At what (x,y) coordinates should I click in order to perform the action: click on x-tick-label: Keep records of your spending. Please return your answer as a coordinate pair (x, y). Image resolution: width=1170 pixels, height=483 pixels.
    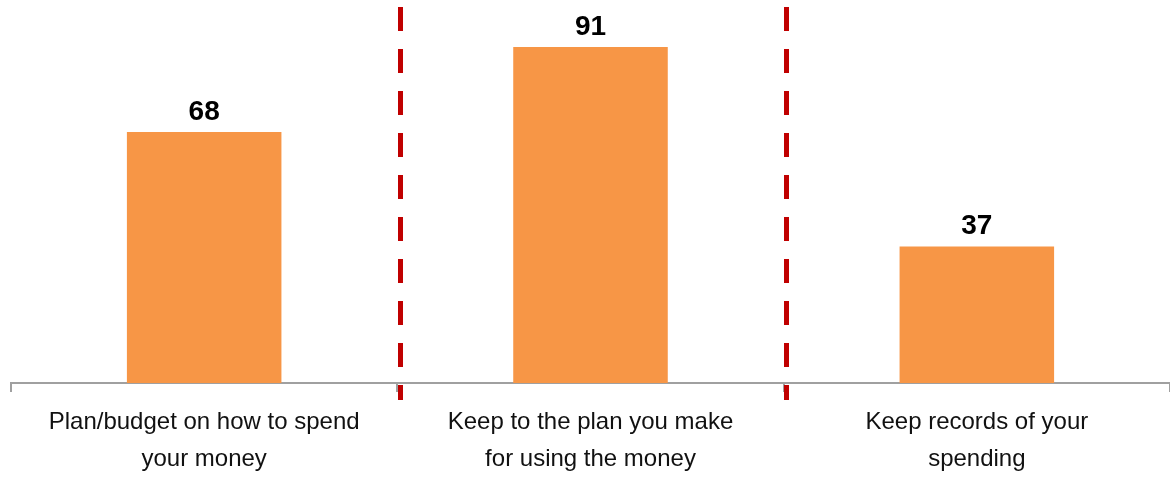
    Looking at the image, I should click on (977, 439).